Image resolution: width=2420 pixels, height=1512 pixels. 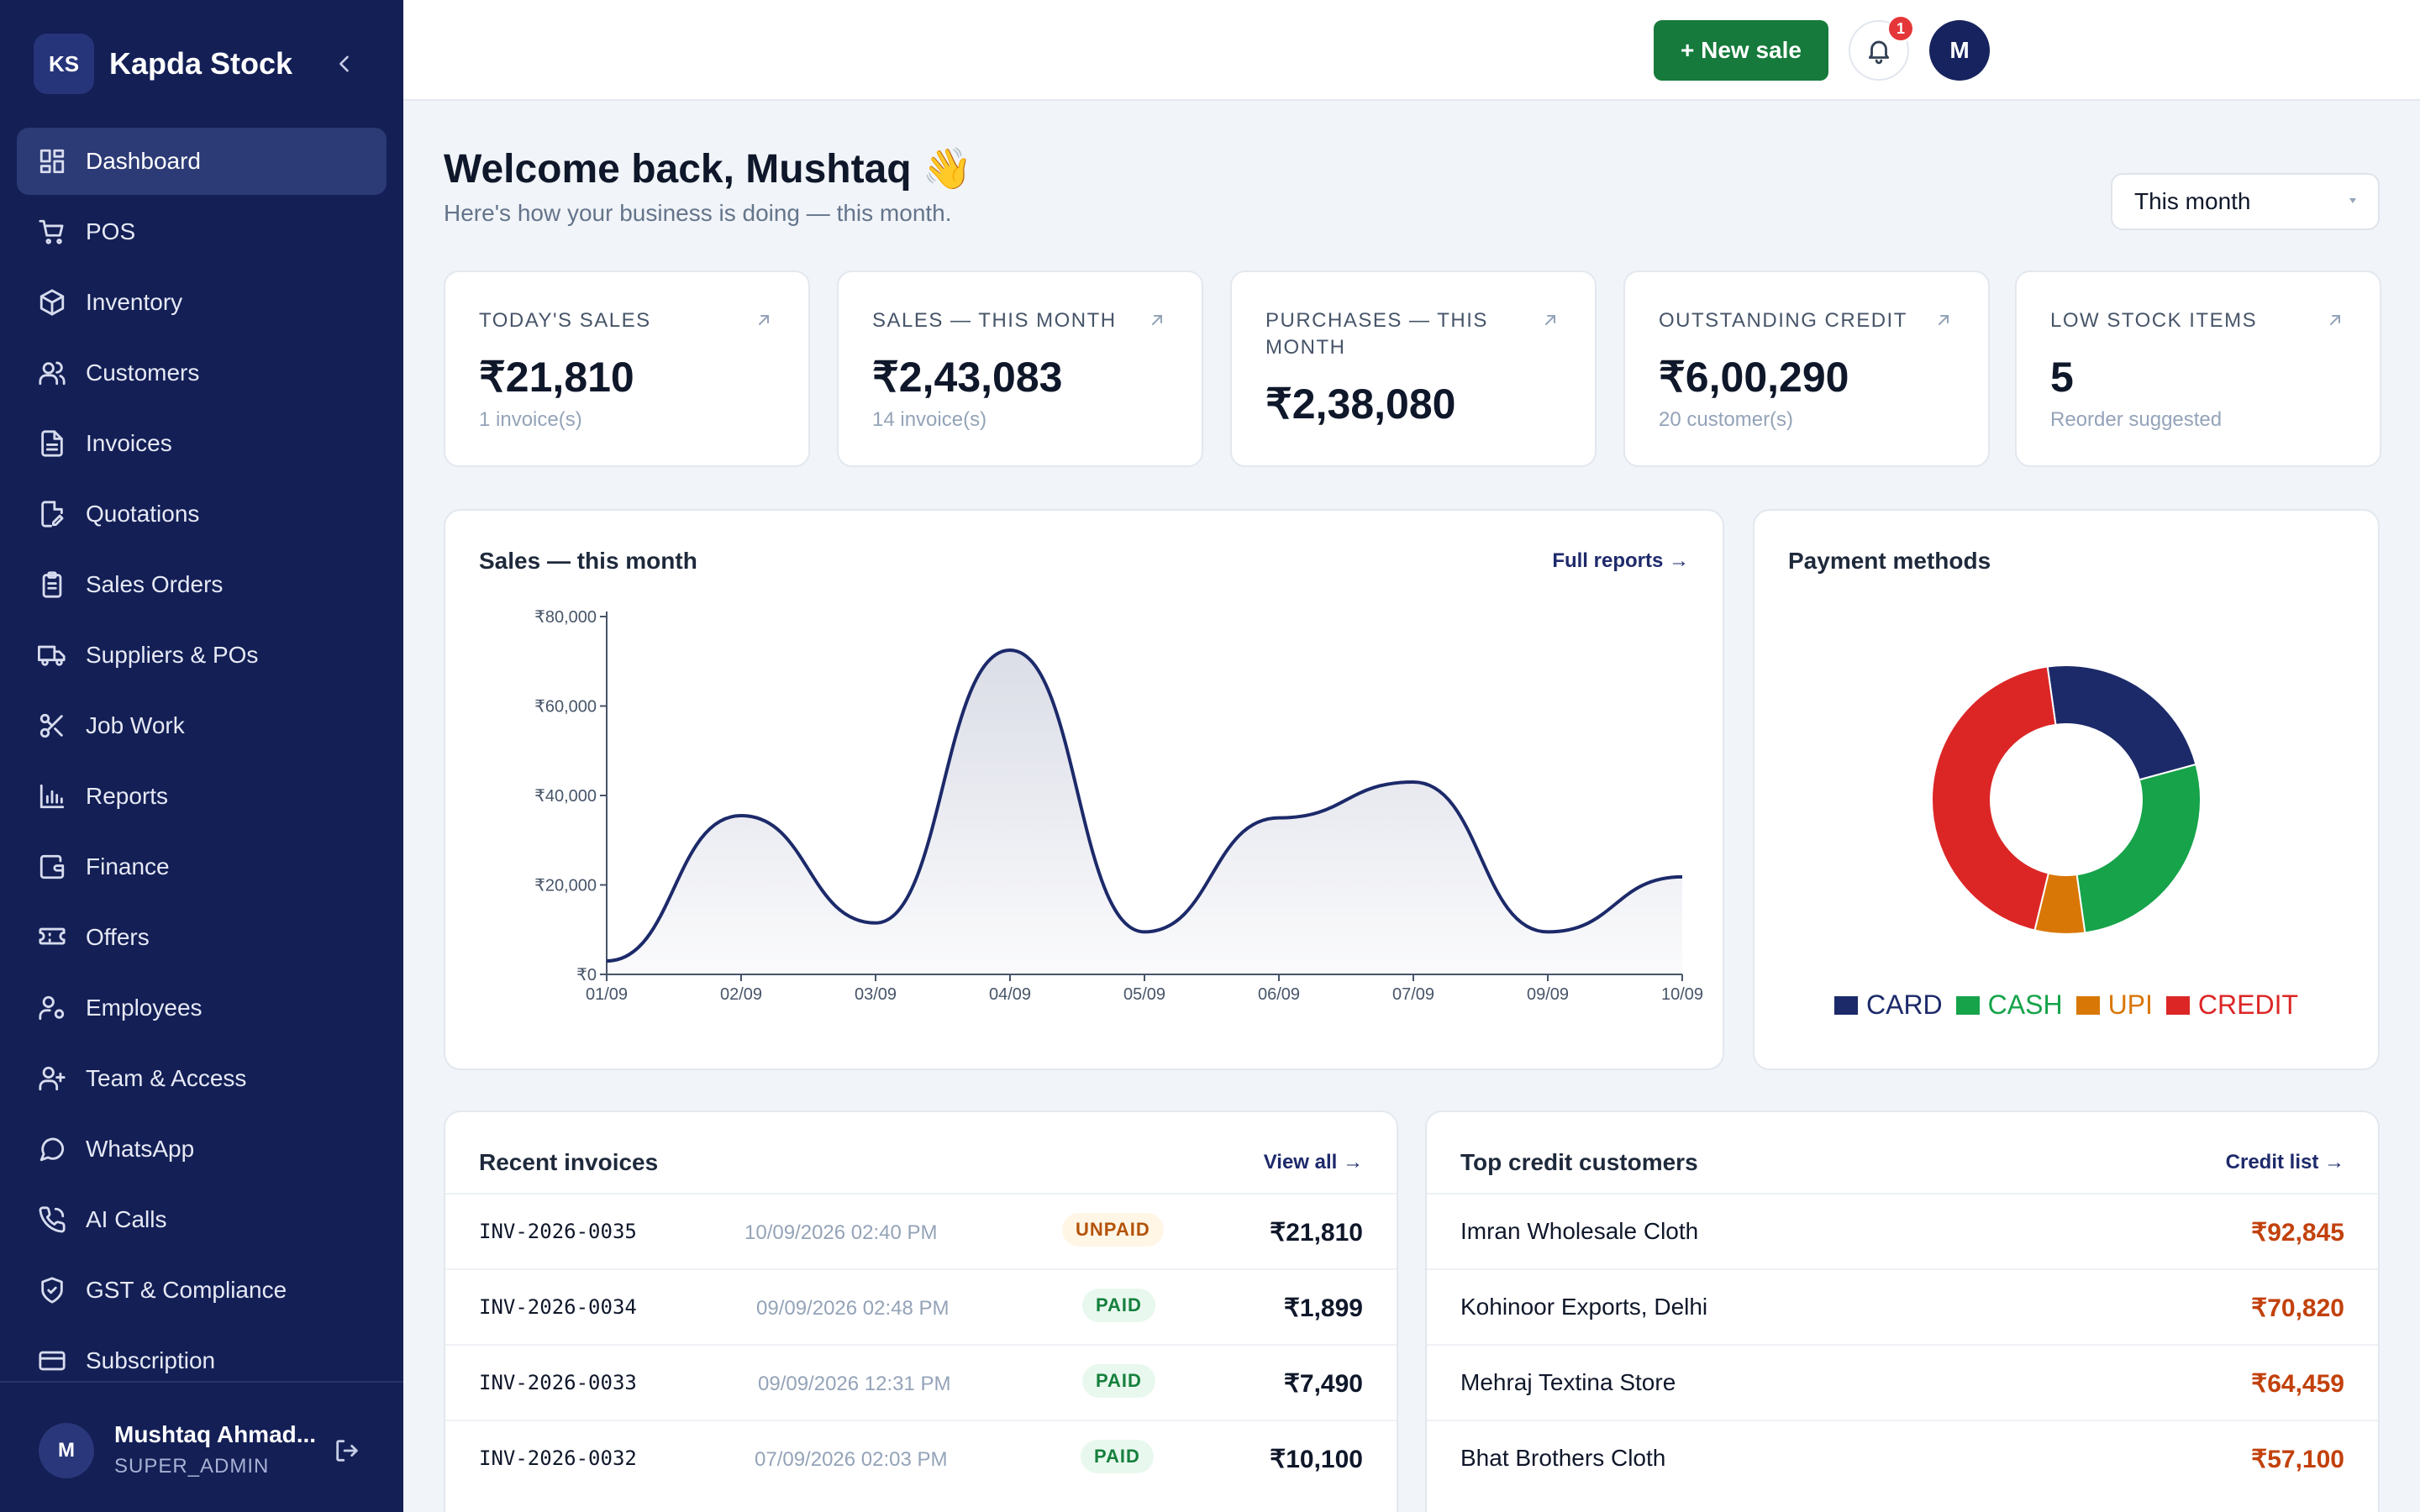 What do you see at coordinates (202, 866) in the screenshot?
I see `sidebar-item-finance: Finance` at bounding box center [202, 866].